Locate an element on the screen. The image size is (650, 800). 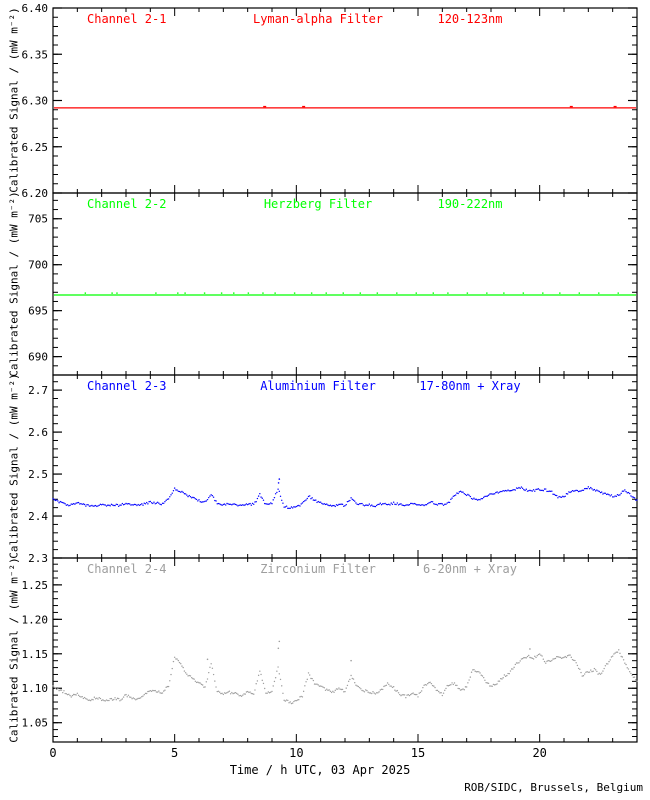
panel3-channel-label: Channel 2-3 is located at coordinates (127, 386).